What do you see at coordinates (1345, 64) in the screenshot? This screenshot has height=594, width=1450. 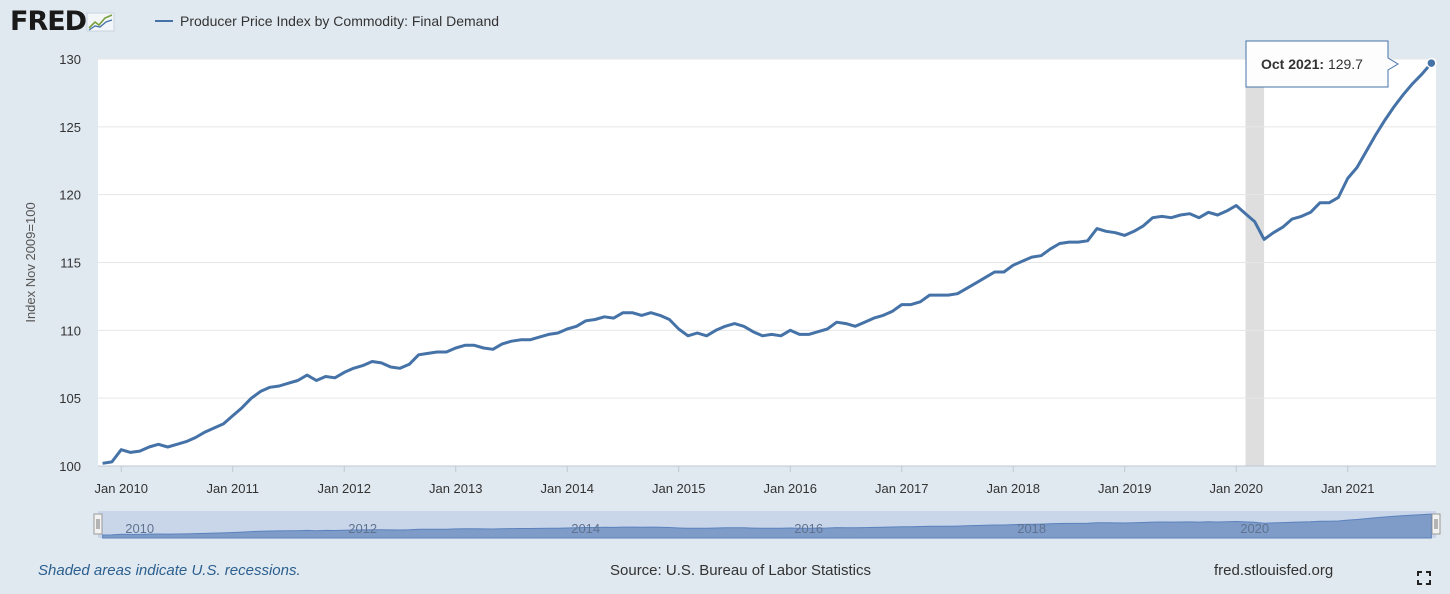 I see `tooltip-value: 129.7` at bounding box center [1345, 64].